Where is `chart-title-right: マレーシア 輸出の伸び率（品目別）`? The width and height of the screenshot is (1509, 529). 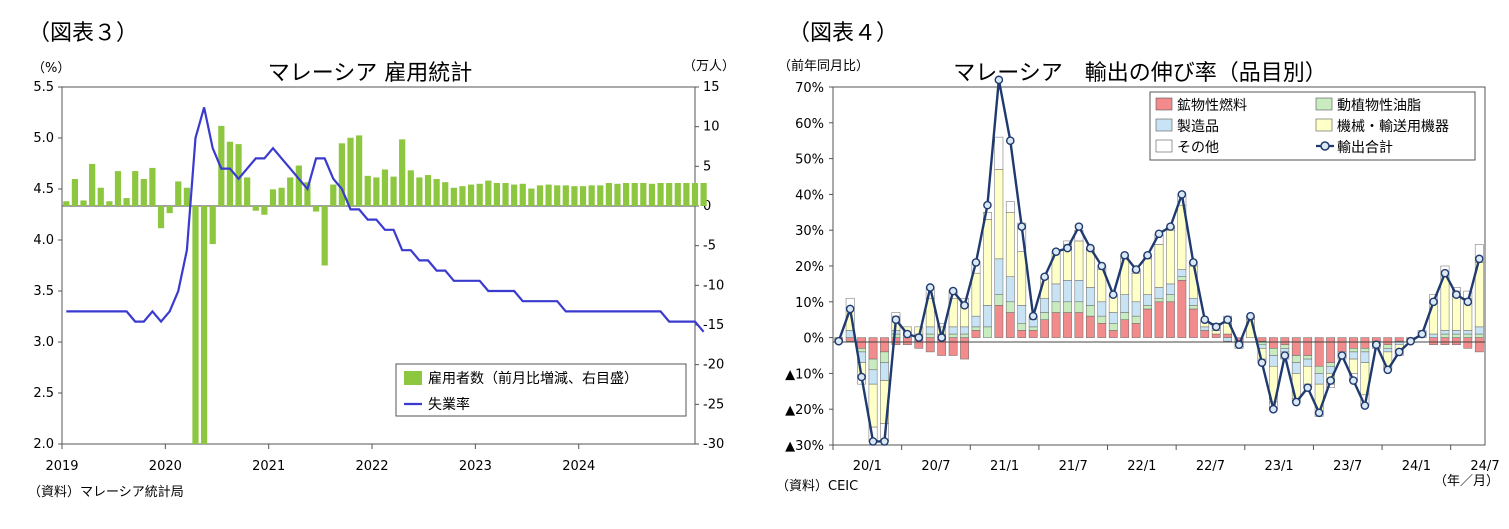
chart-title-right: マレーシア 輸出の伸び率（品目別） is located at coordinates (1140, 73).